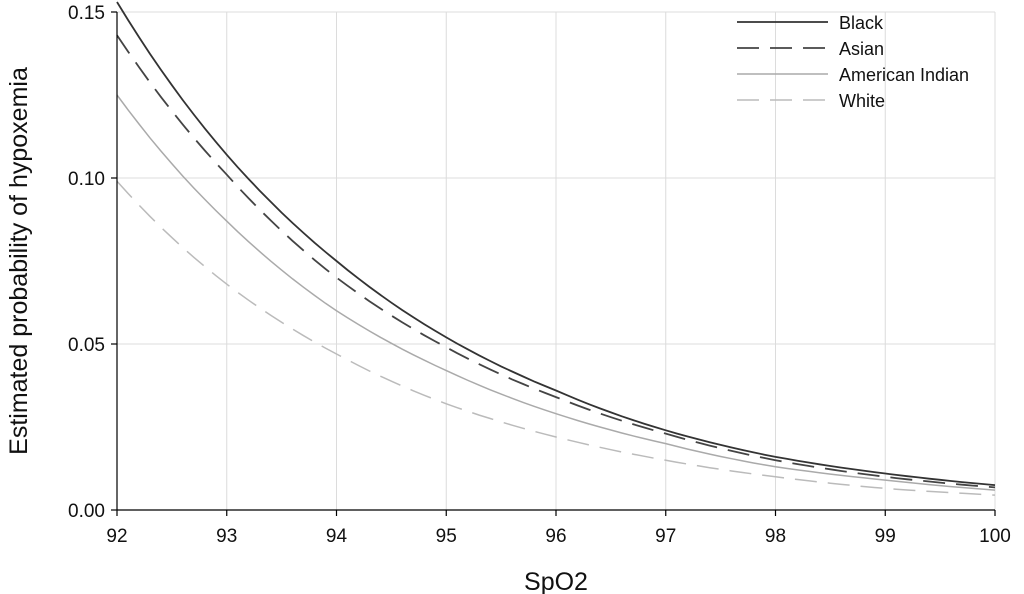  What do you see at coordinates (775, 536) in the screenshot?
I see `x-tick-label: 98` at bounding box center [775, 536].